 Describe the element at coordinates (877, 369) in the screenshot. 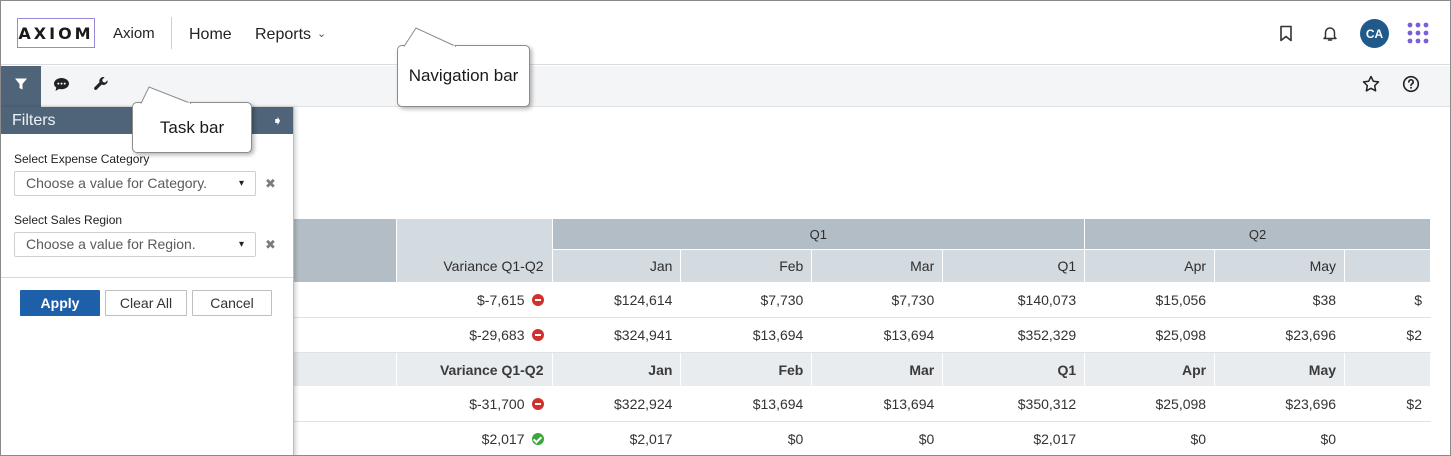

I see `section-column-header: Mar` at that location.